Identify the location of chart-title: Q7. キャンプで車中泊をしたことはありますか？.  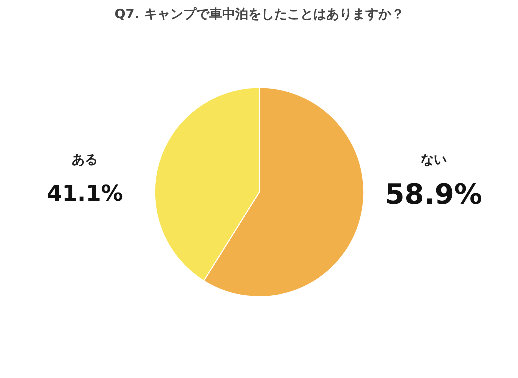
(259, 14).